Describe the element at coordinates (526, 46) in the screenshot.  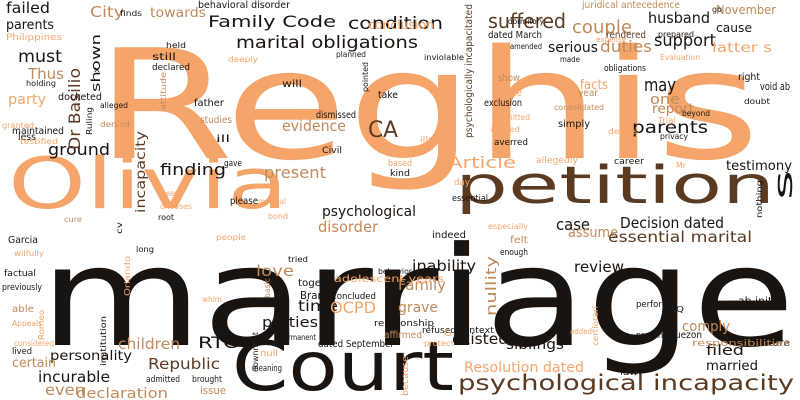
I see `word: amended` at that location.